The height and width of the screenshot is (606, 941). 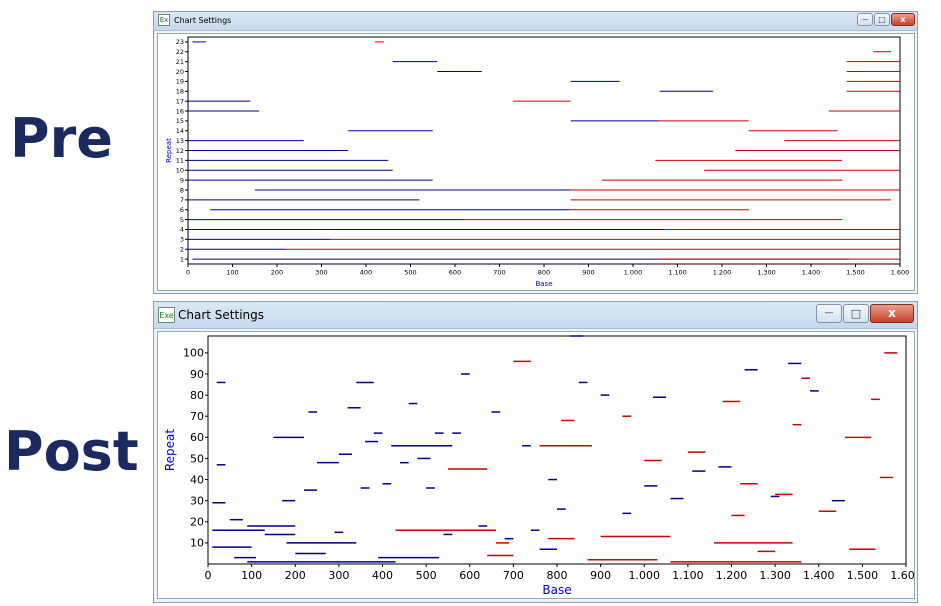 I want to click on y-tick-label: 18, so click(x=180, y=92).